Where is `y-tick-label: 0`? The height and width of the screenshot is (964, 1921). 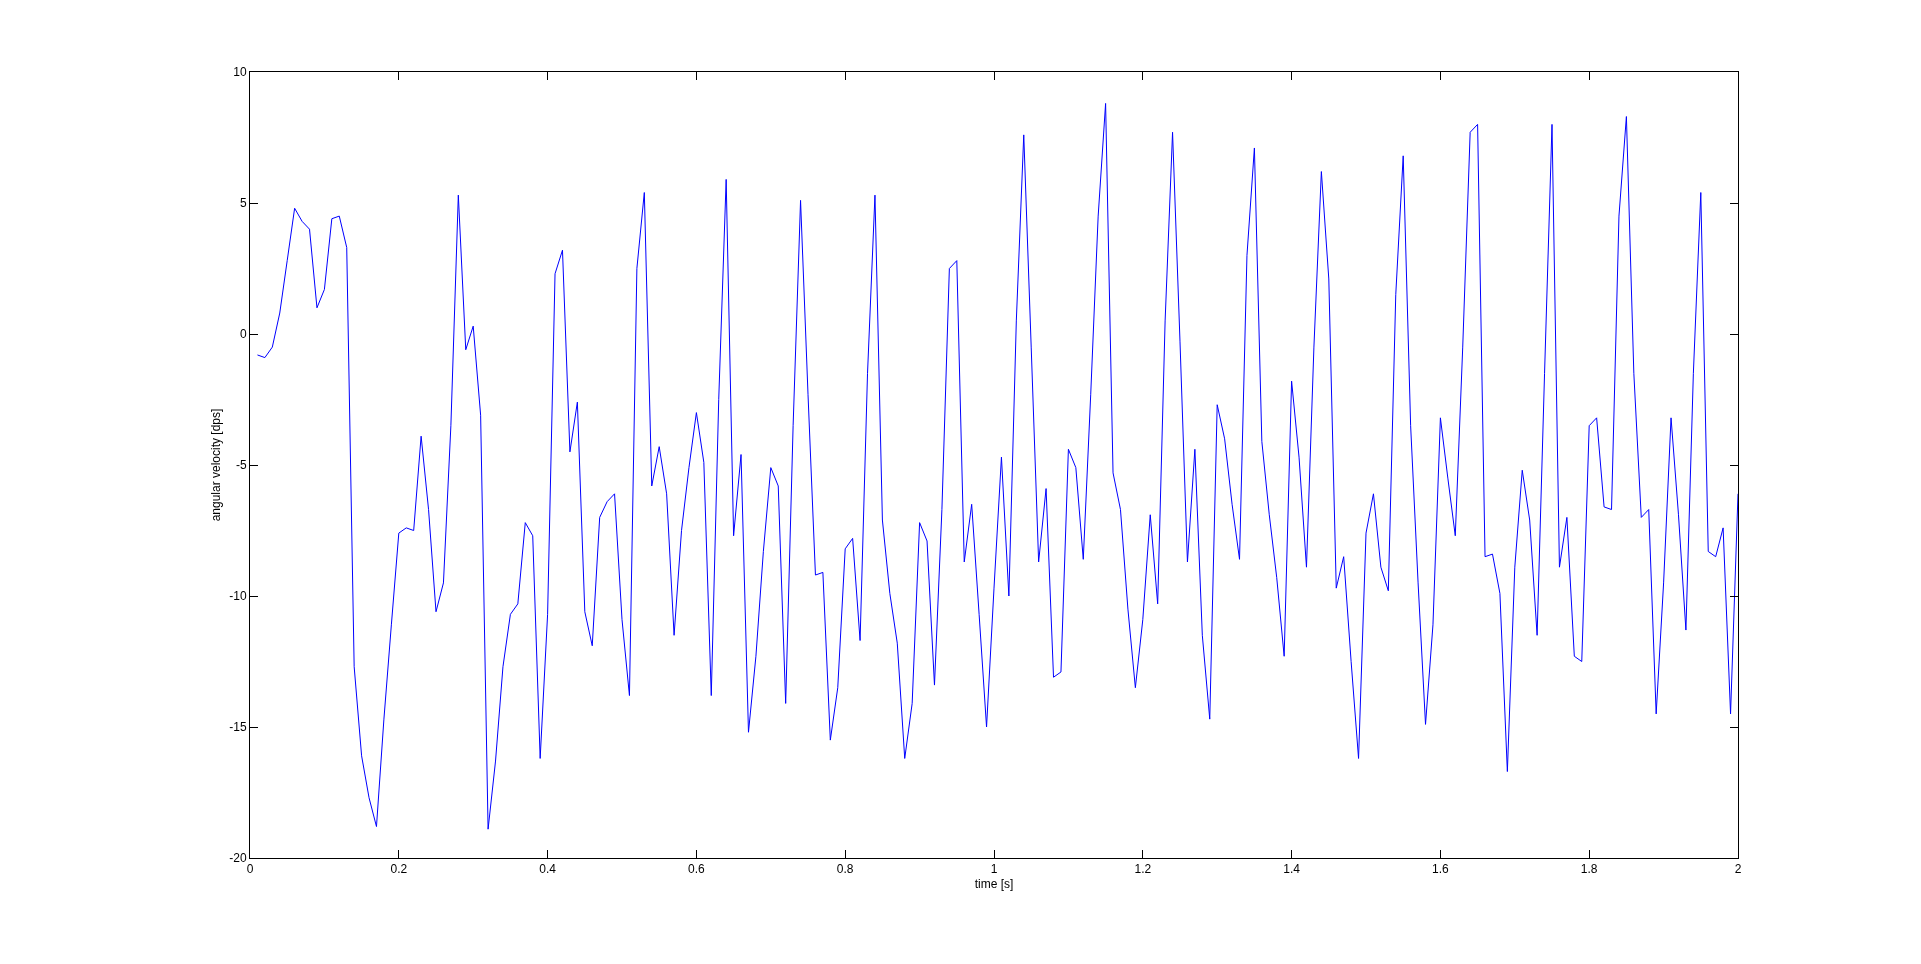
y-tick-label: 0 is located at coordinates (243, 334).